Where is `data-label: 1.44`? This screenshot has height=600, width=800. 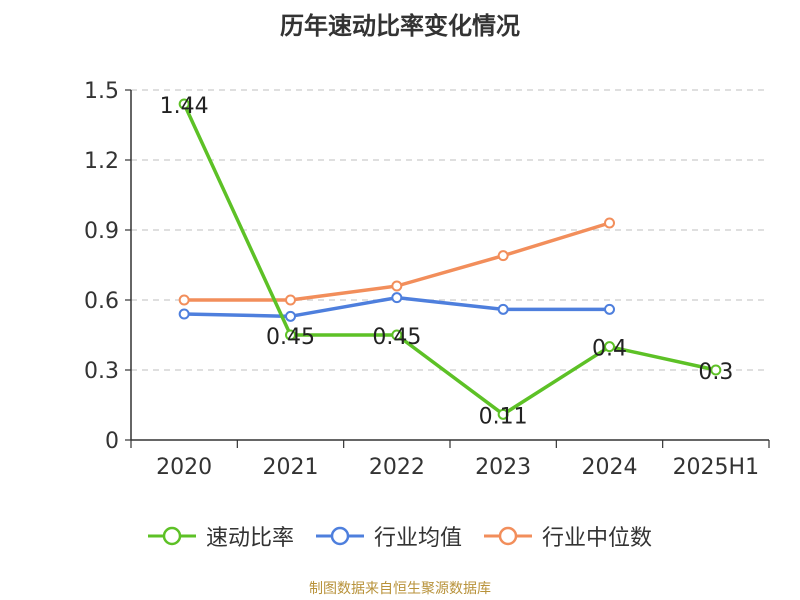
data-label: 1.44 is located at coordinates (184, 106).